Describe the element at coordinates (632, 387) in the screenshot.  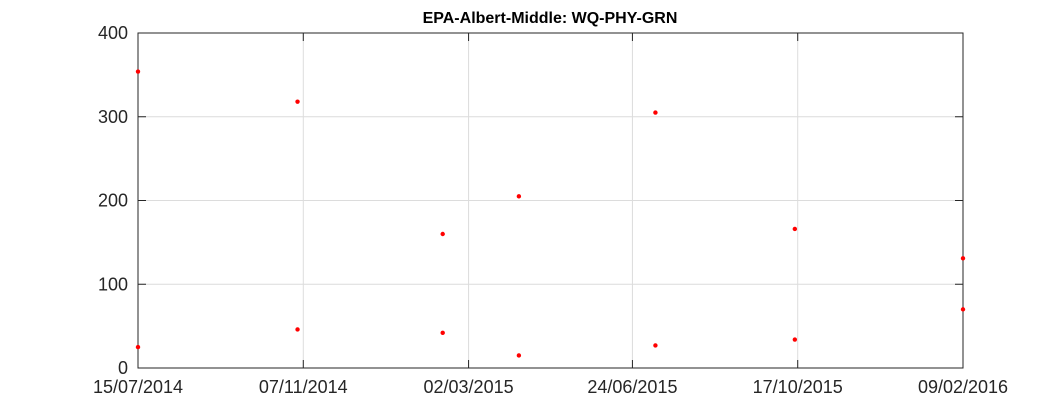
I see `x-tick-label: 24/06/2015` at that location.